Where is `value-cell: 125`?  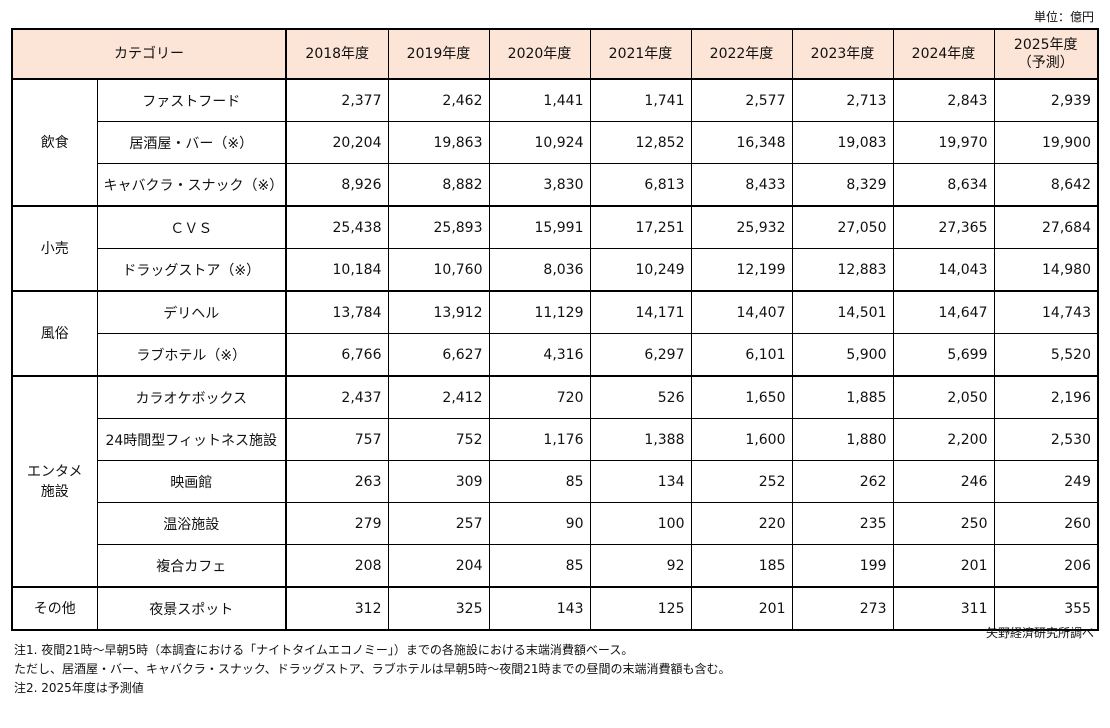
value-cell: 125 is located at coordinates (640, 608).